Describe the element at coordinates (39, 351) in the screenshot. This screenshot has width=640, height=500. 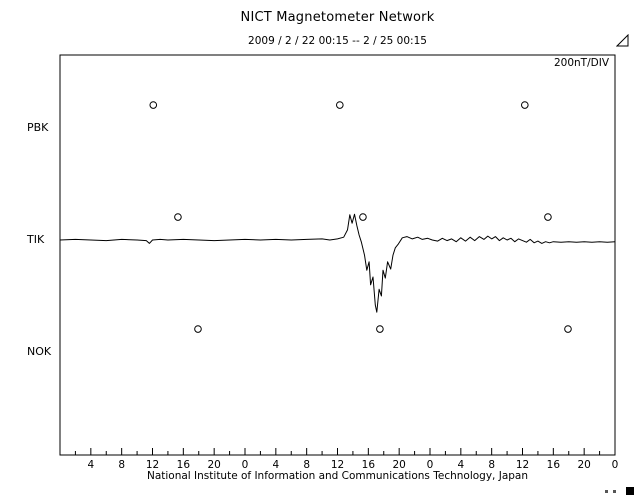
I see `station-label-nok: NOK` at that location.